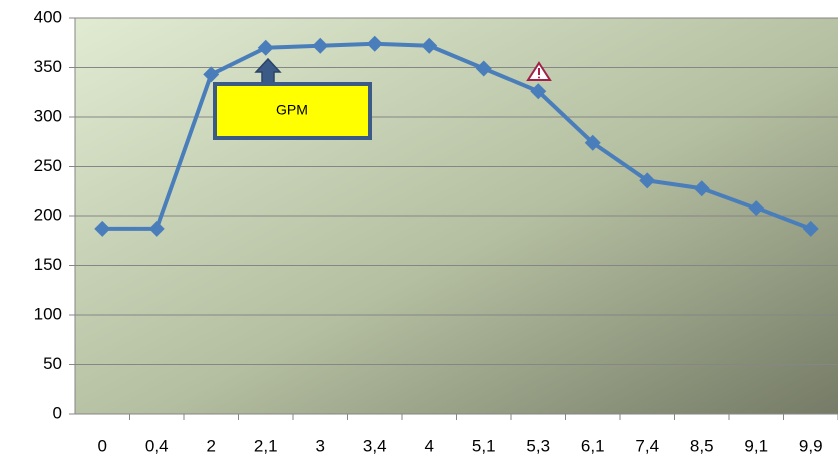 This screenshot has width=838, height=466. I want to click on annotation: GPM, so click(292, 98).